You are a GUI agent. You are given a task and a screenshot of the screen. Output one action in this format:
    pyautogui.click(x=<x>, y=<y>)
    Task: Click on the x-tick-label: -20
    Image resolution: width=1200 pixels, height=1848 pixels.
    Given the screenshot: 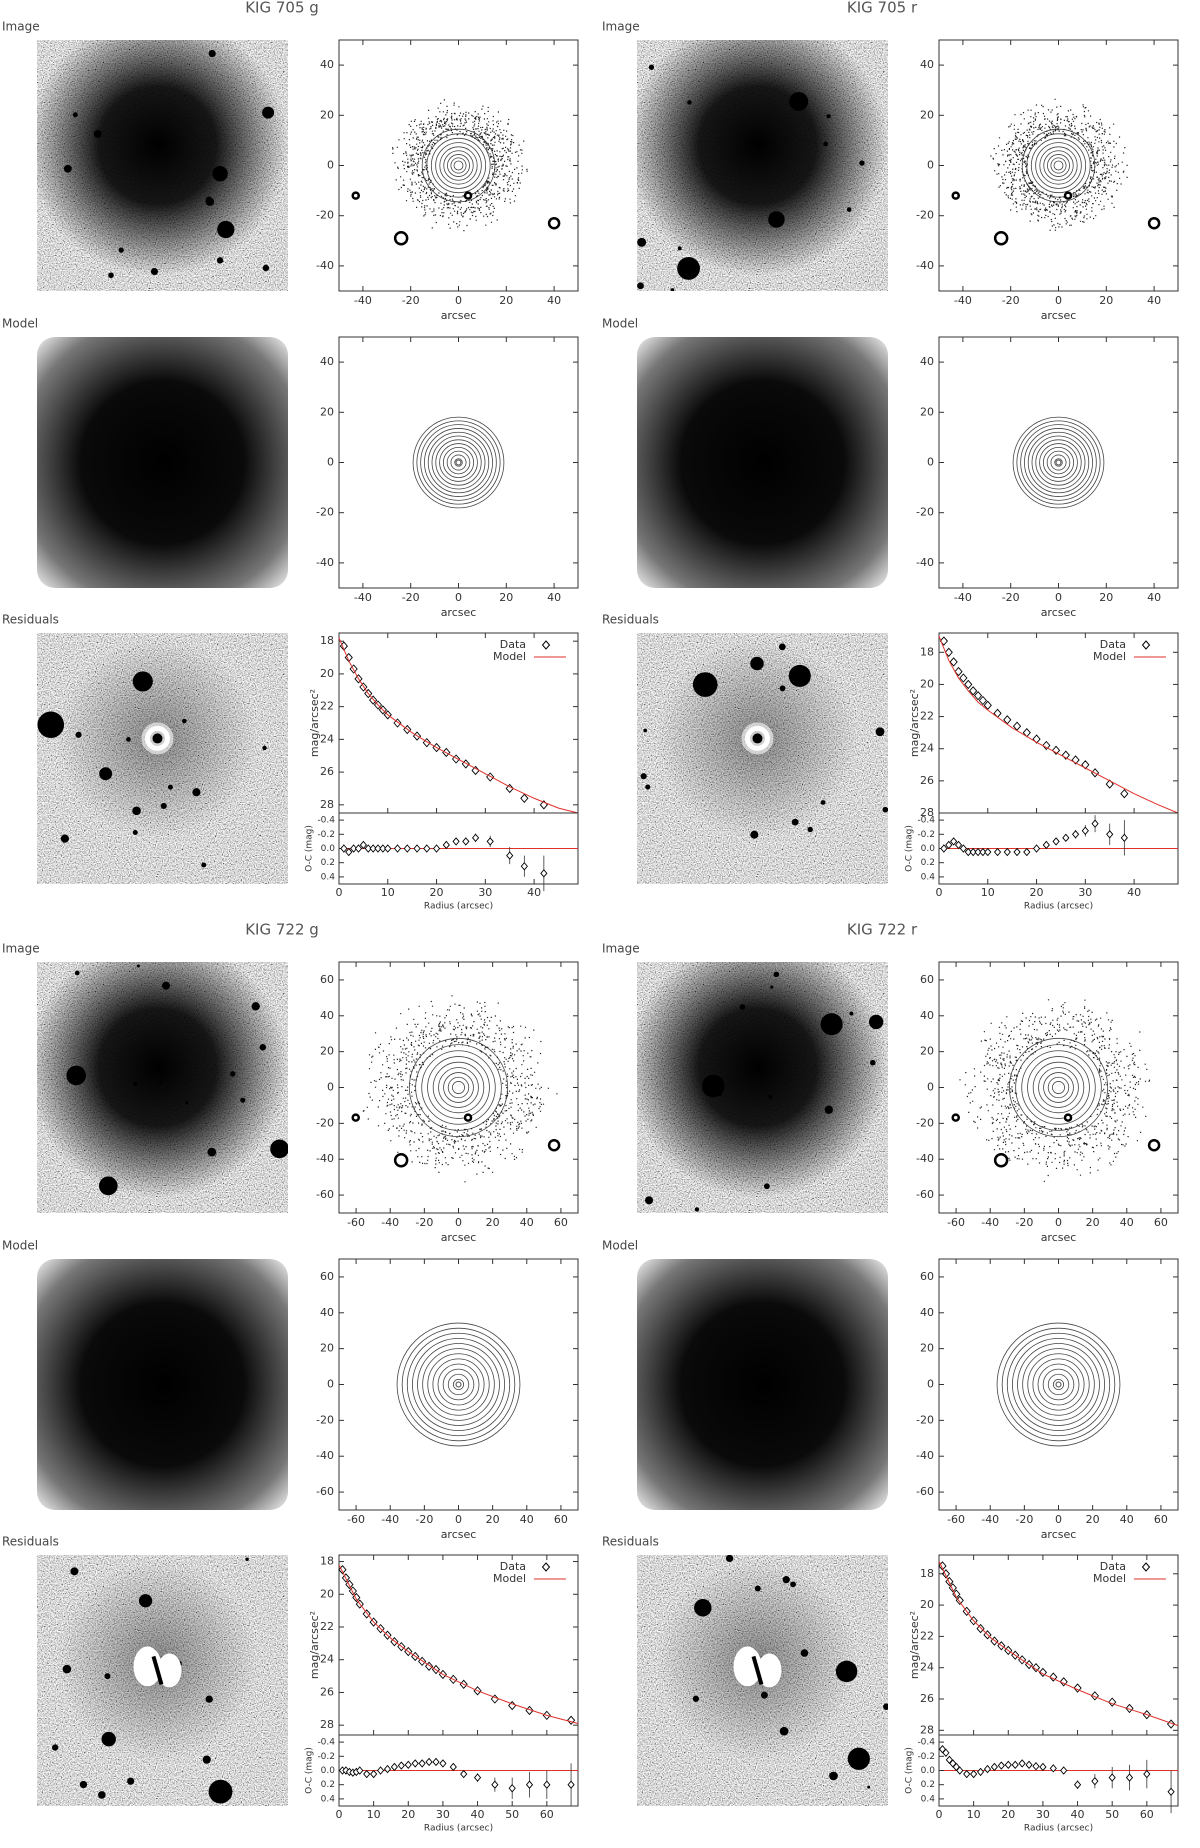 What is the action you would take?
    pyautogui.click(x=424, y=1519)
    